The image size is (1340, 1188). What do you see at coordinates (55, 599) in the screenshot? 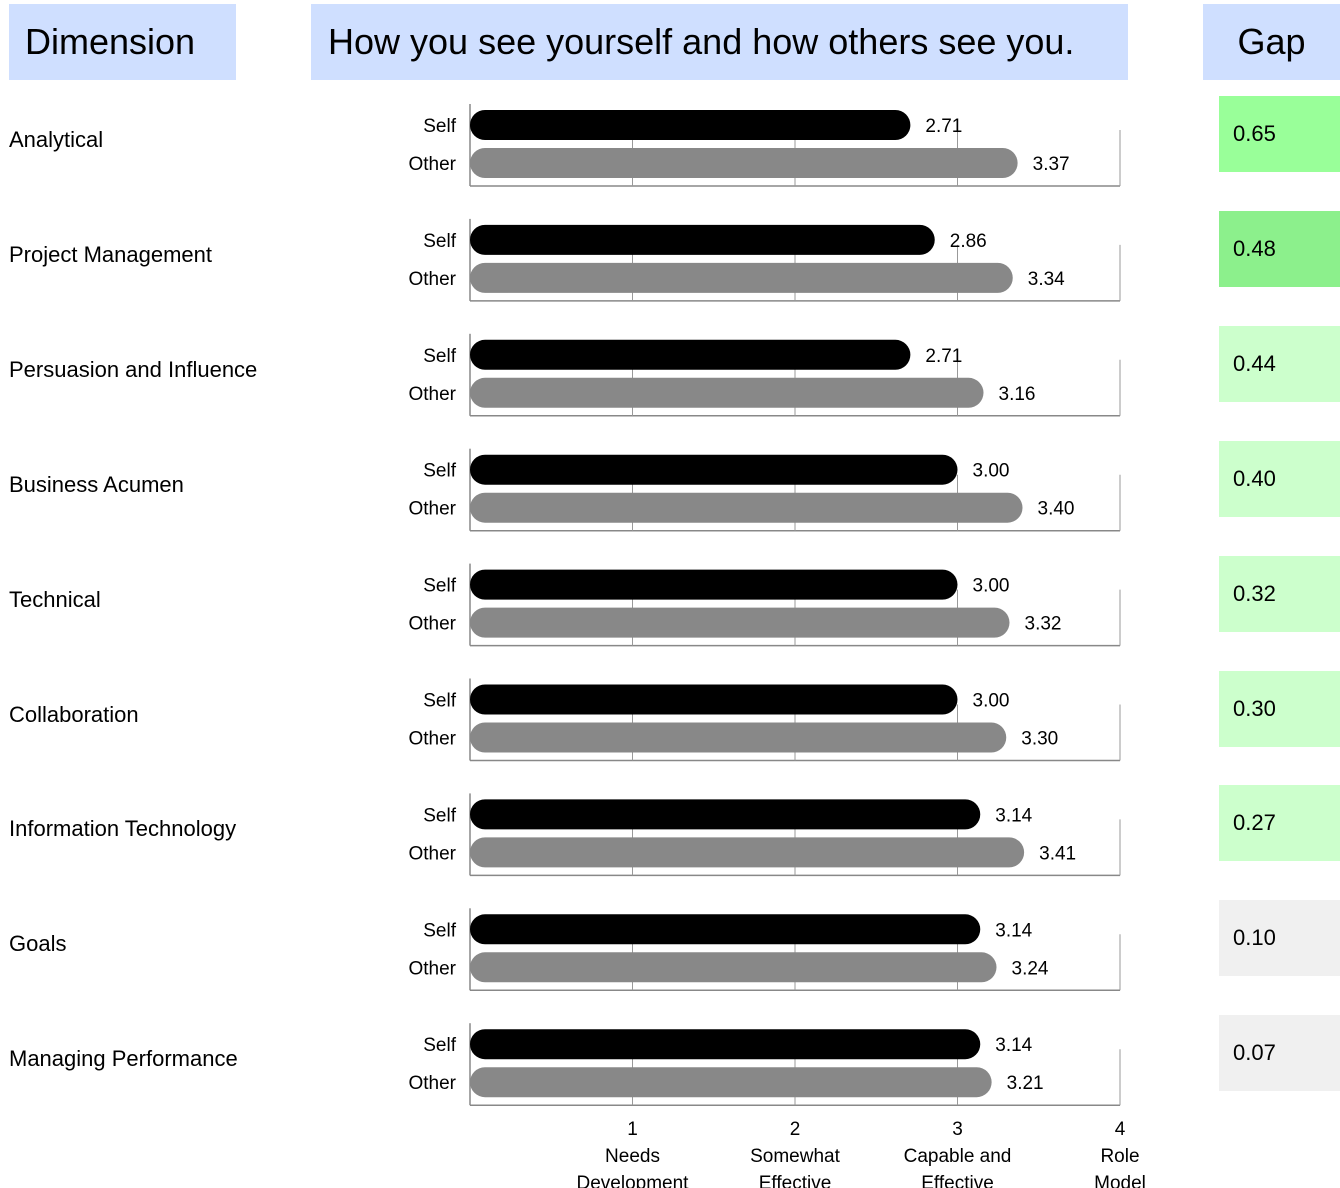
I see `dimension-label: Technical` at bounding box center [55, 599].